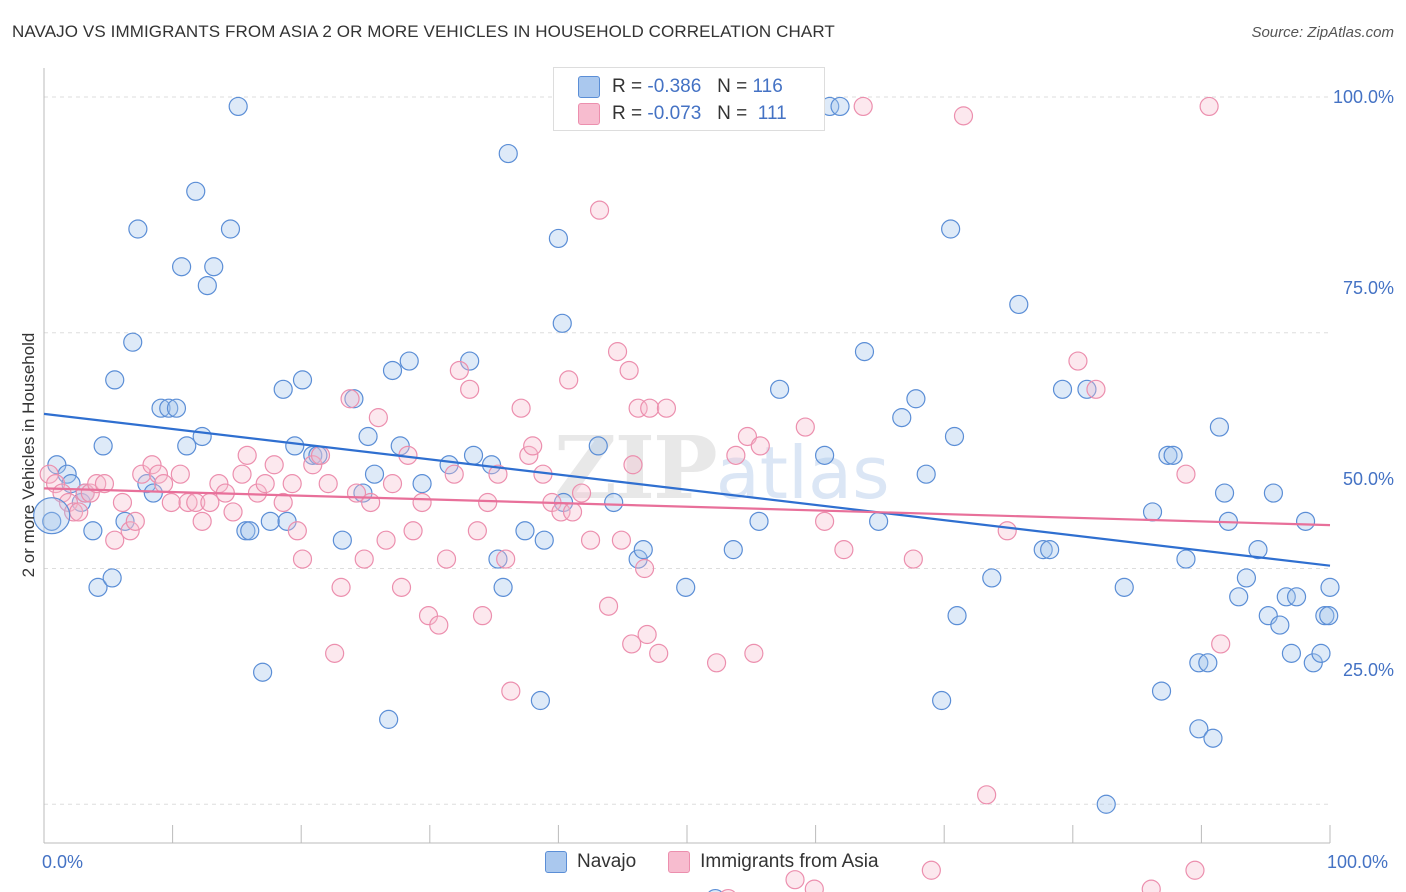  I want to click on series-legend: Navajo Immigrants from Asia, so click(712, 862).